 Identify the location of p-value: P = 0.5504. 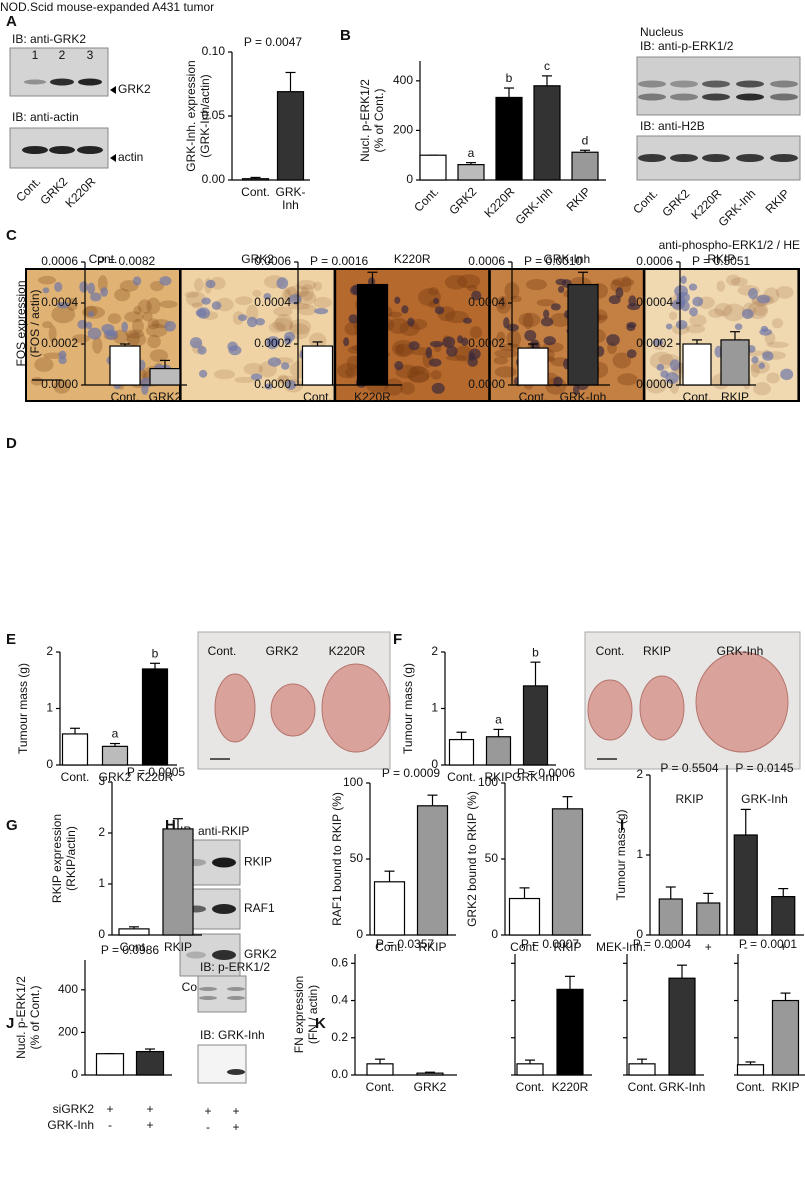
(689, 768).